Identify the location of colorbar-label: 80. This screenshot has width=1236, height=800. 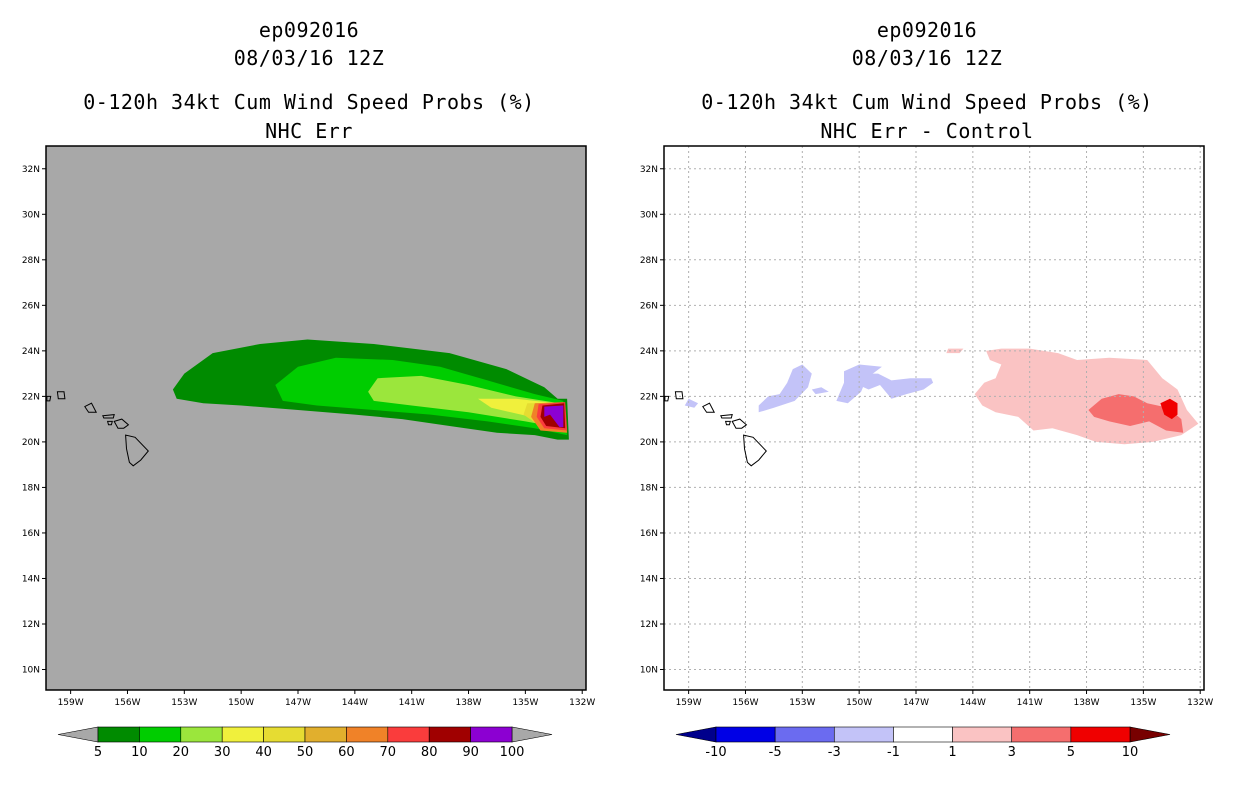
(429, 752).